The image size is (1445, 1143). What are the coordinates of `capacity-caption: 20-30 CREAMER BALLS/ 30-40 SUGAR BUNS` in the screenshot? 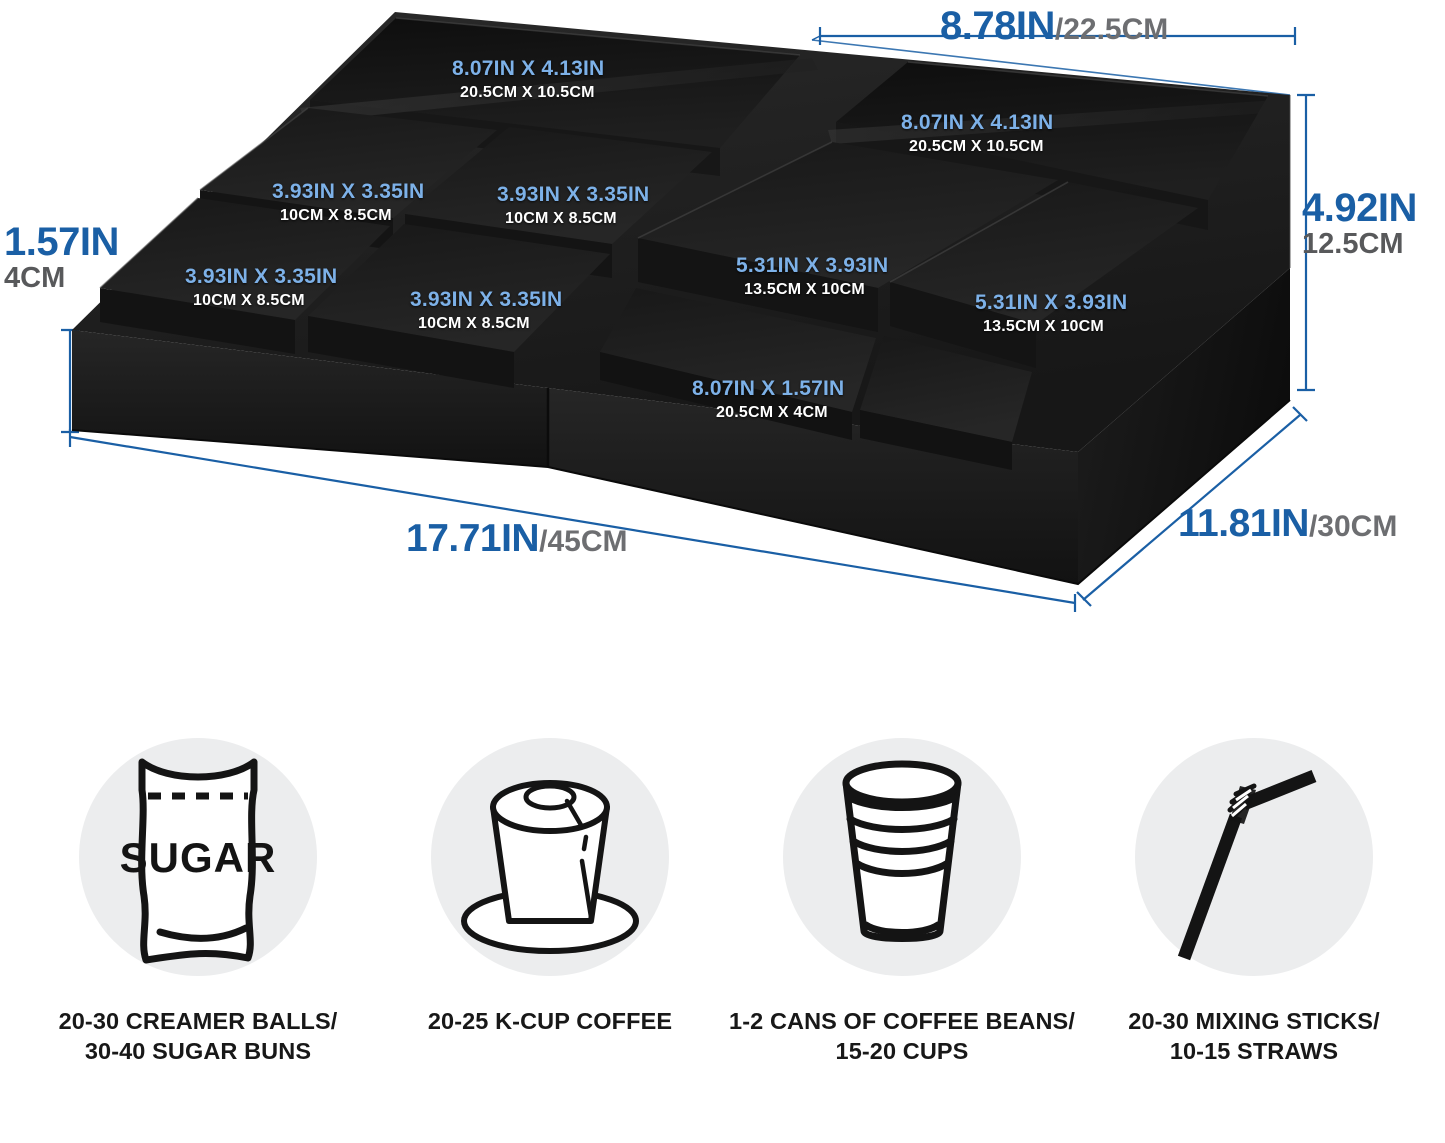 It's located at (198, 1036).